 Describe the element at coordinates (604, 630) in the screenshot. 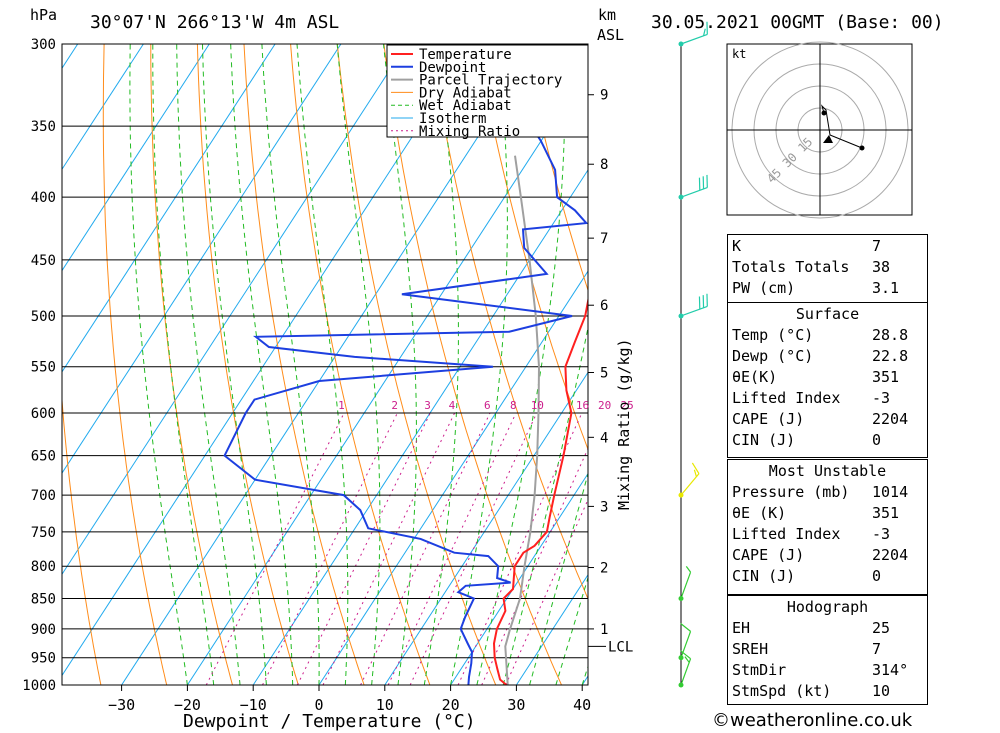

I see `km-tick-label: 1` at that location.